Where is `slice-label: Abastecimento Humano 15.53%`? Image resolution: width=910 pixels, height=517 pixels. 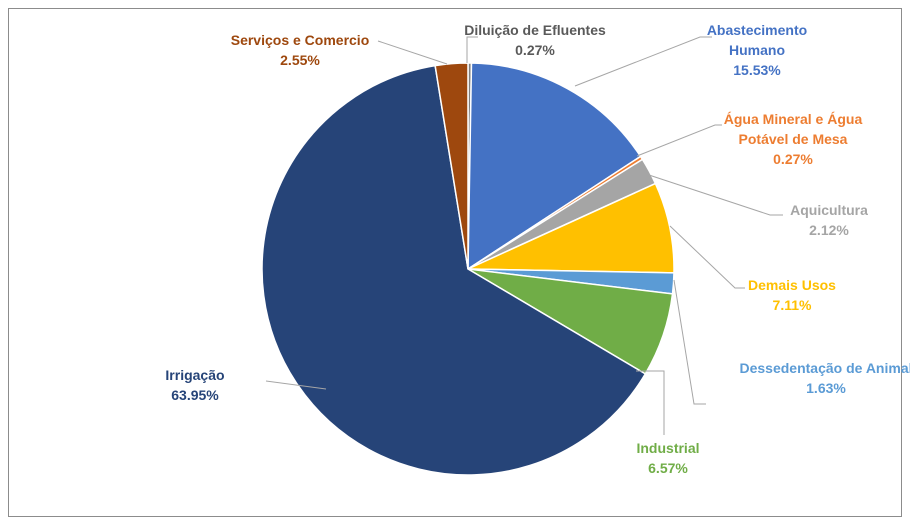
slice-label: Abastecimento Humano 15.53% is located at coordinates (757, 50).